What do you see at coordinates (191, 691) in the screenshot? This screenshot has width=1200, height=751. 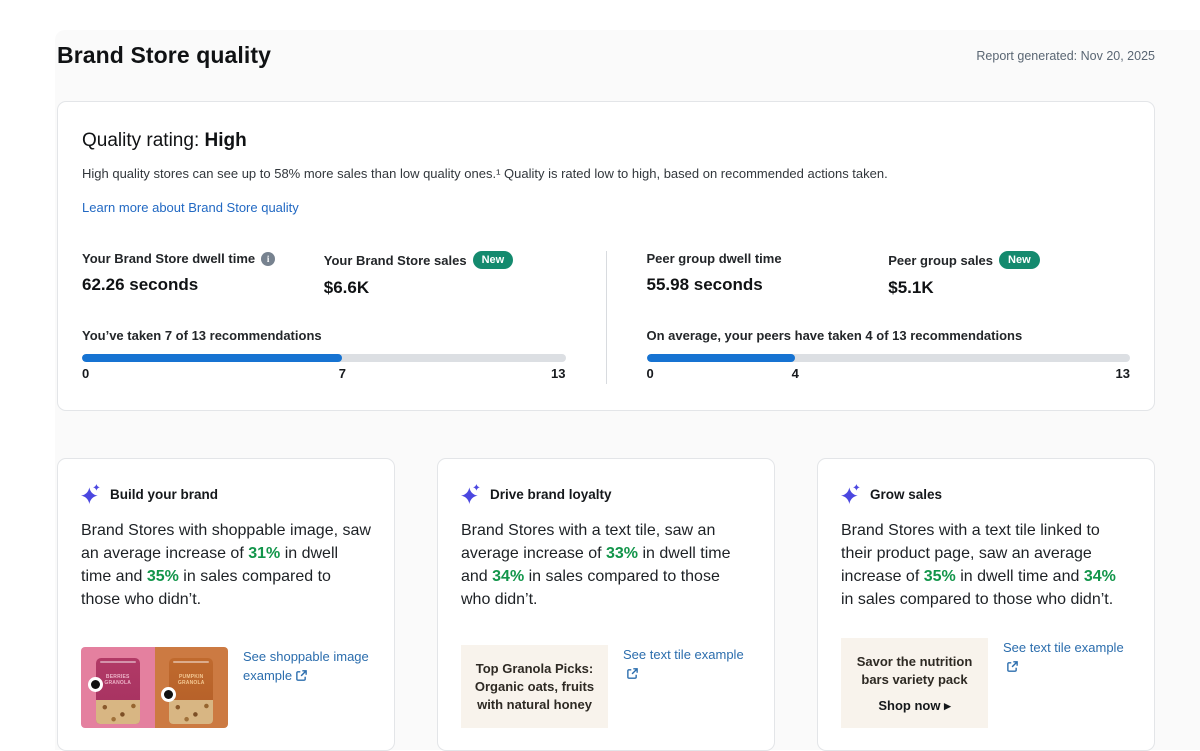 I see `pumpkin-granola-bag: PUMPKIN GRANOLA` at bounding box center [191, 691].